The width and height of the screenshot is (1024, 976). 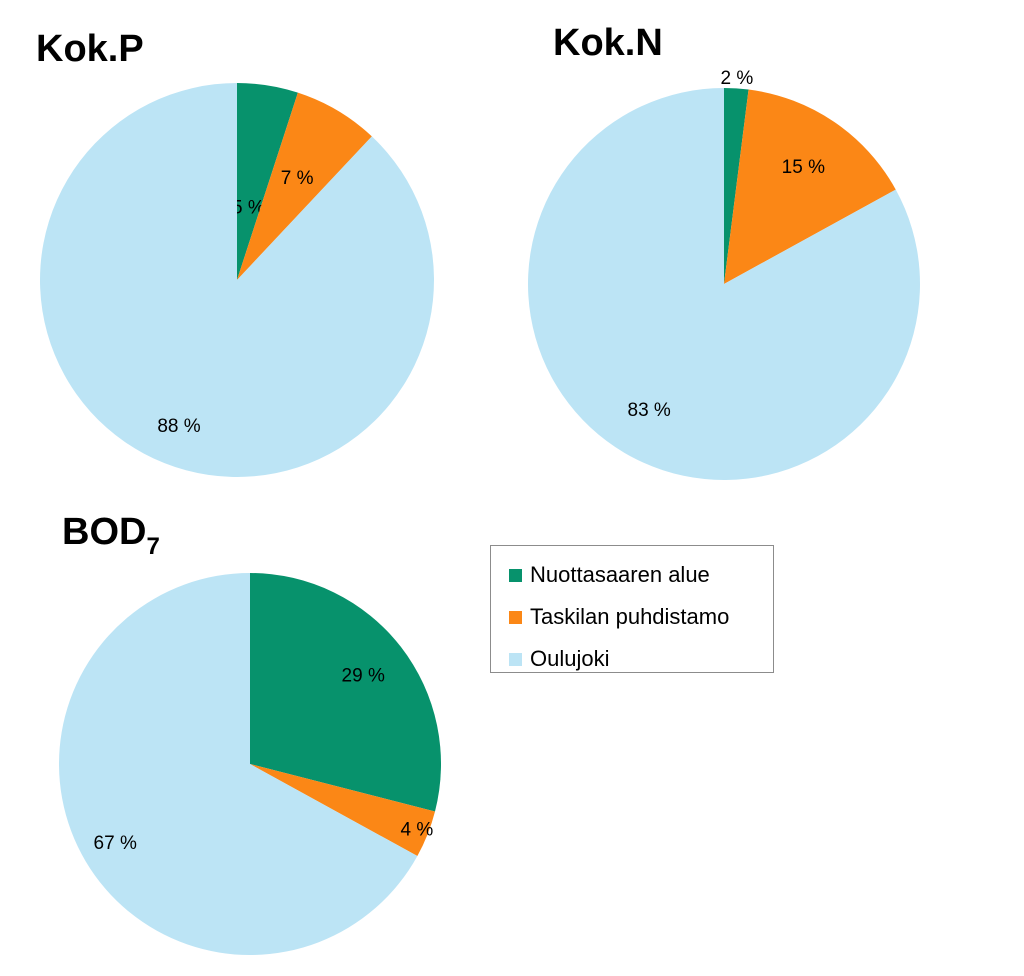 What do you see at coordinates (238, 764) in the screenshot?
I see `pie-slice-oulujoki` at bounding box center [238, 764].